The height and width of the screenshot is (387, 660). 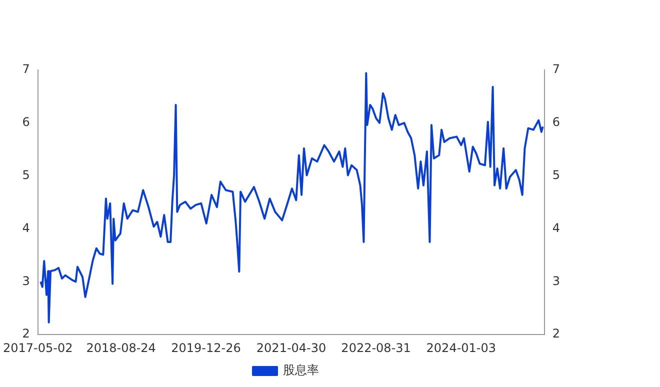 What do you see at coordinates (461, 347) in the screenshot?
I see `x-tick-label: 2024-01-03` at bounding box center [461, 347].